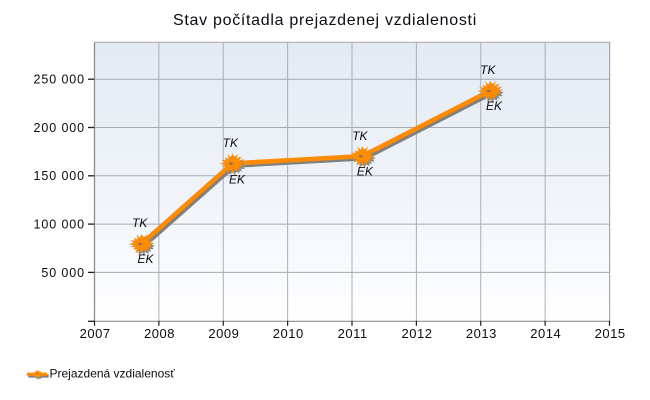  I want to click on svg-text: 2015, so click(610, 333).